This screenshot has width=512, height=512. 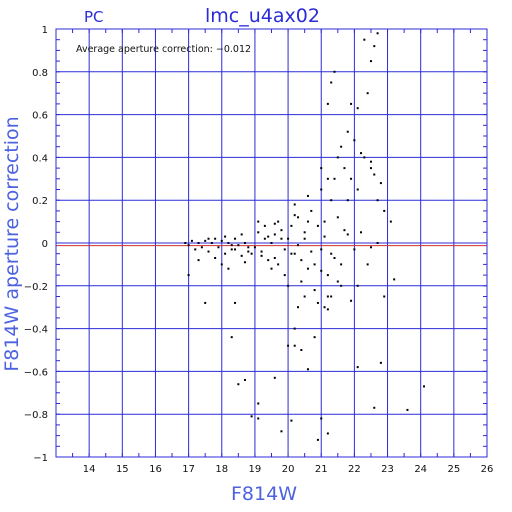 I want to click on x-tick-label: 23, so click(x=387, y=469).